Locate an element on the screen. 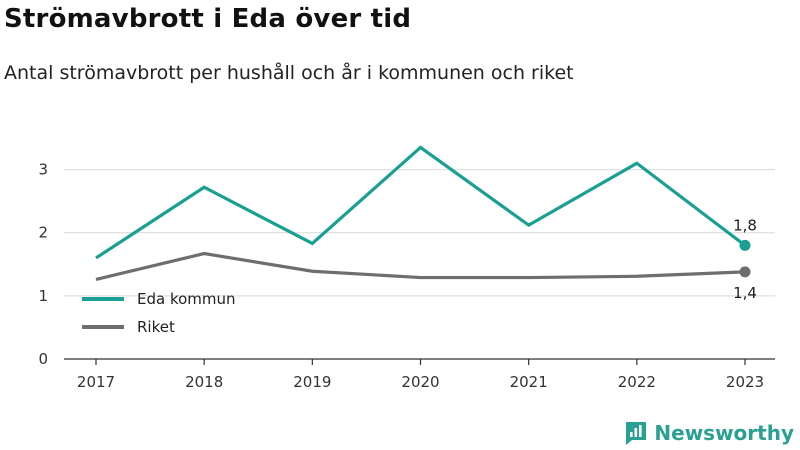  y-tick-label: 2 is located at coordinates (43, 233).